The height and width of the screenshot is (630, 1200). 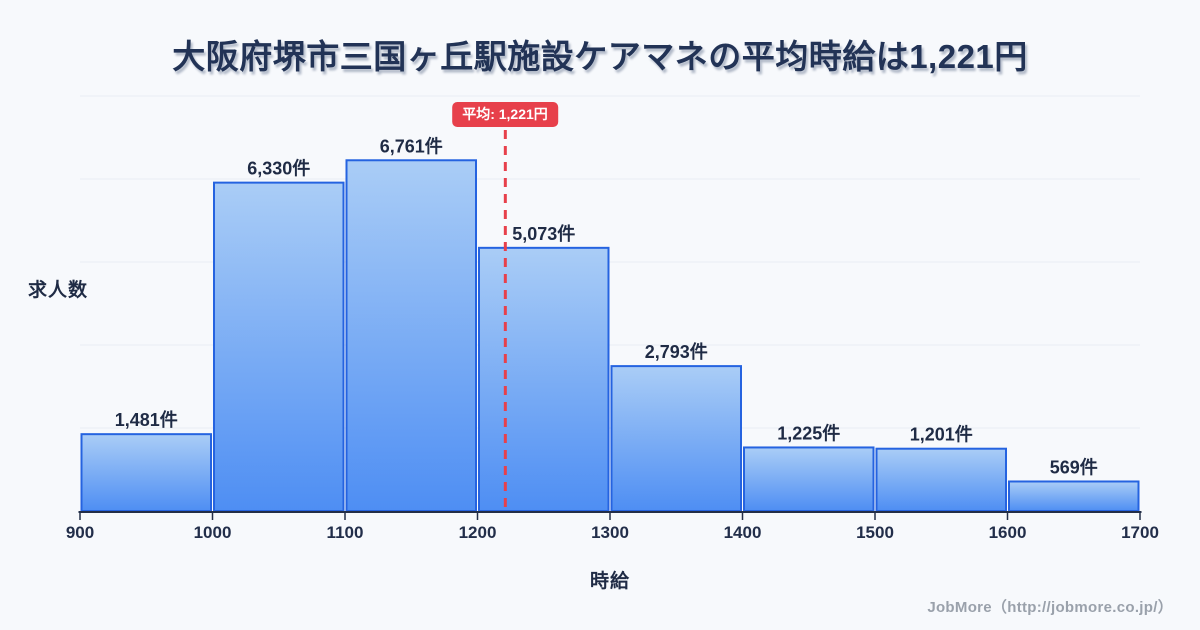 What do you see at coordinates (1050, 607) in the screenshot?
I see `footer-credit: JobMore（http://jobmore.co.jp/）` at bounding box center [1050, 607].